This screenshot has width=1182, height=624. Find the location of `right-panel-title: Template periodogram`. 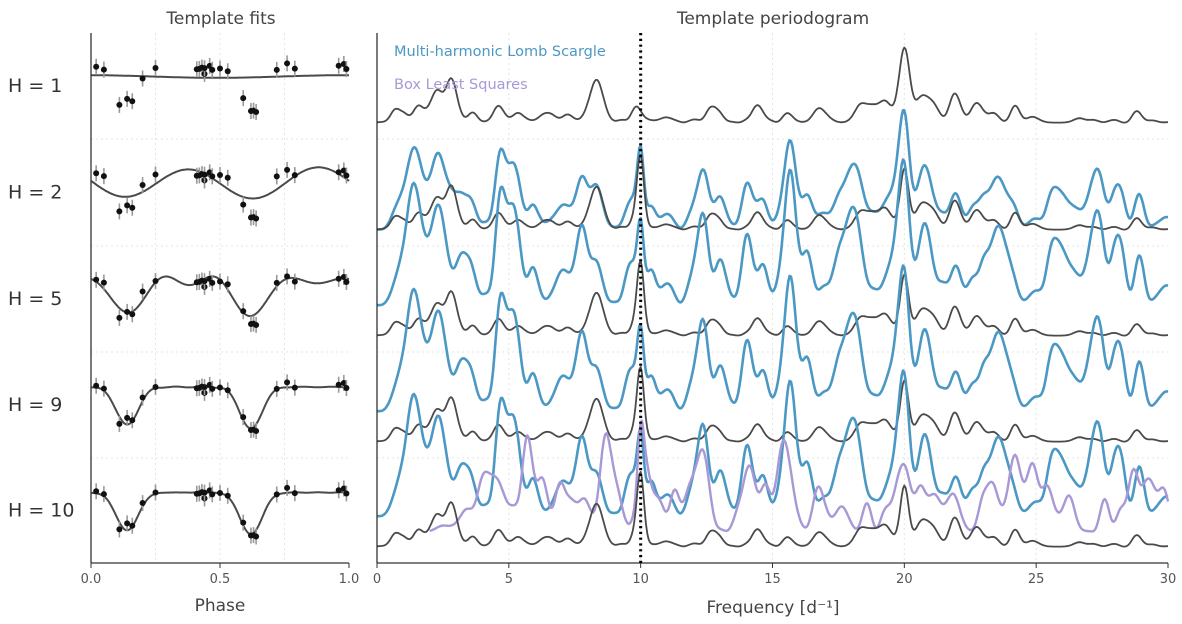

right-panel-title: Template periodogram is located at coordinates (772, 19).